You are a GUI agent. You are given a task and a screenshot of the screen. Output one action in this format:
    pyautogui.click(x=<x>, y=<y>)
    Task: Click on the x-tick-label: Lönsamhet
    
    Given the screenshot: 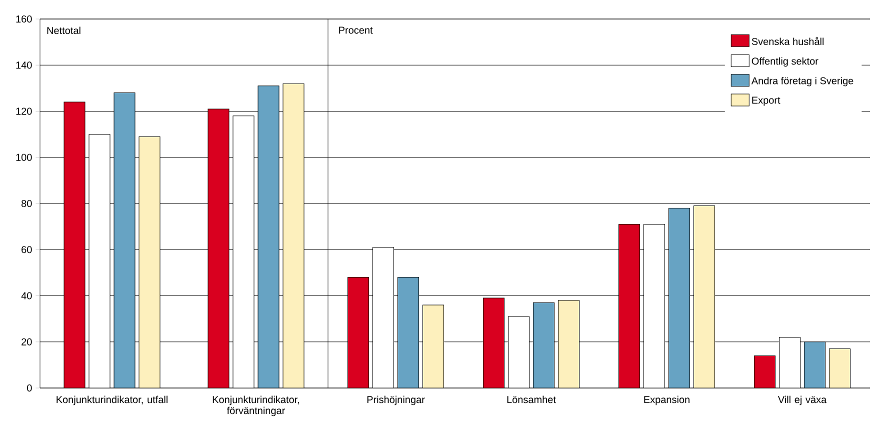 What is the action you would take?
    pyautogui.click(x=531, y=400)
    